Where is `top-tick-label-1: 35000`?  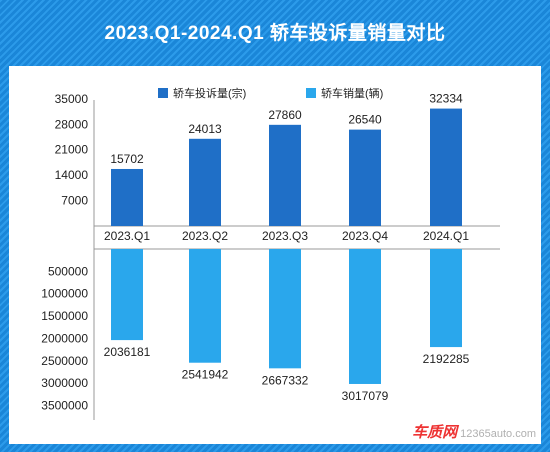
top-tick-label-1: 35000 is located at coordinates (72, 99).